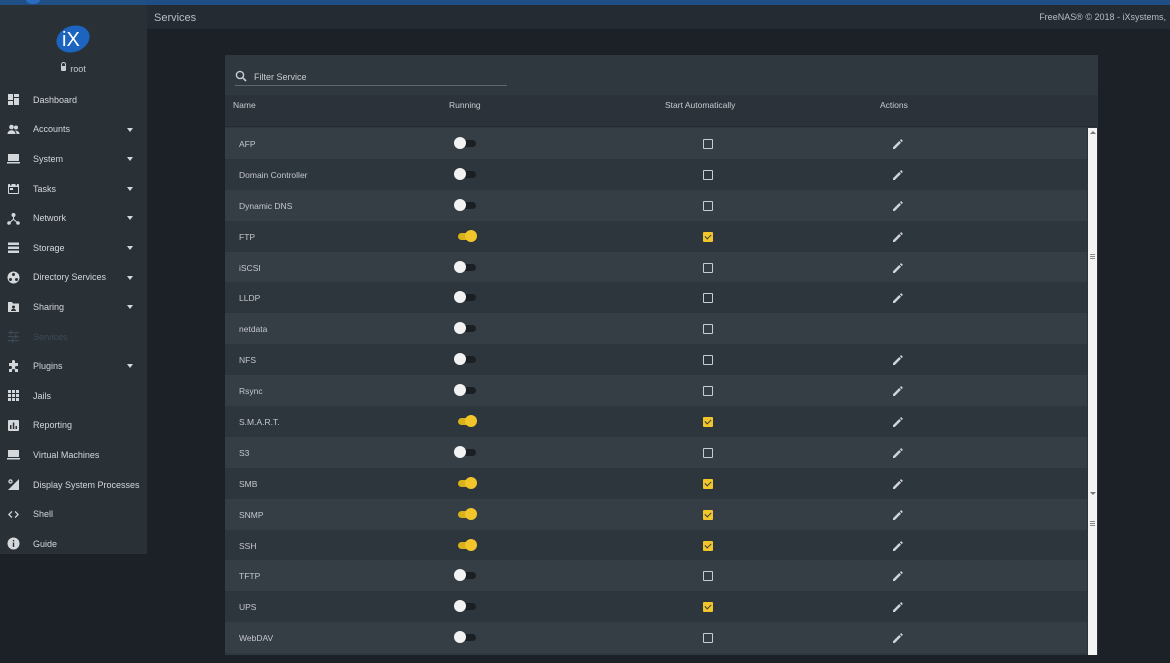 The image size is (1170, 663). What do you see at coordinates (73, 218) in the screenshot?
I see `sidebar-item-network: Network` at bounding box center [73, 218].